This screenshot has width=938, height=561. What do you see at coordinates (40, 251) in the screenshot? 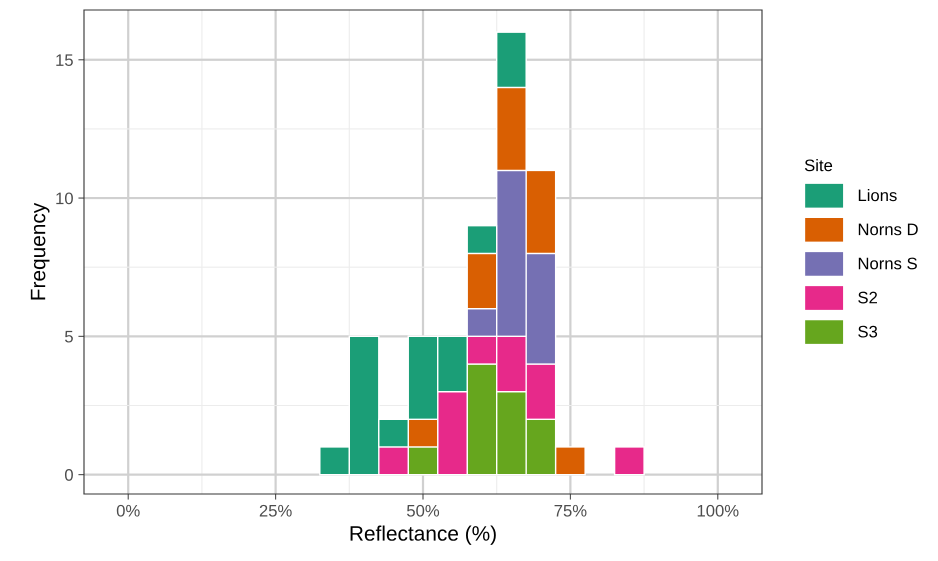
I see `y-axis-title: Frequency` at bounding box center [40, 251].